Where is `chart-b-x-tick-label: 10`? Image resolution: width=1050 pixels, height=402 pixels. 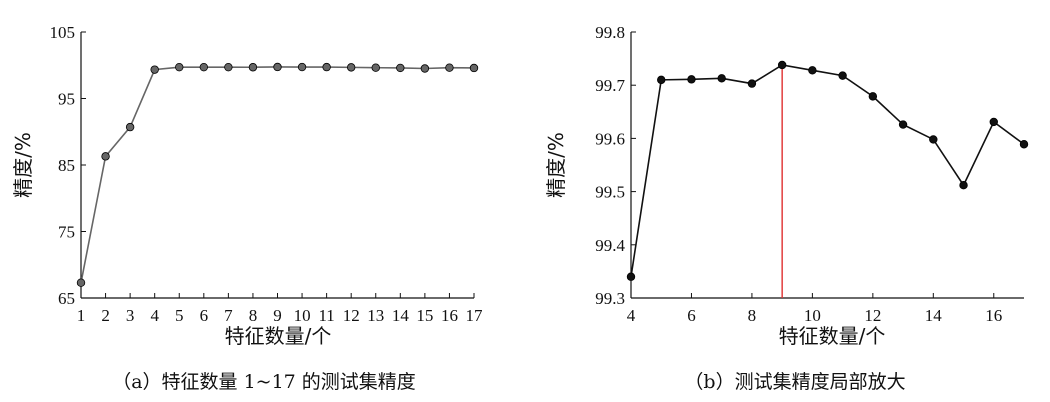 chart-b-x-tick-label: 10 is located at coordinates (812, 315).